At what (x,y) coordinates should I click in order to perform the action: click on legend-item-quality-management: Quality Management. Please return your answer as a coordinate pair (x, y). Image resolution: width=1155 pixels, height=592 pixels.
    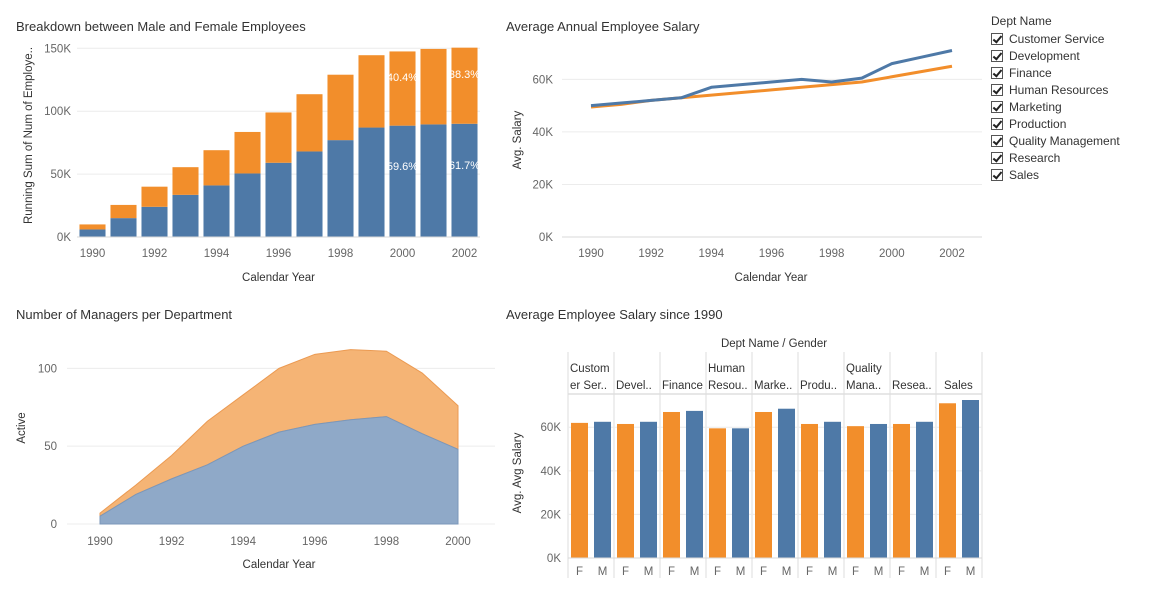
    Looking at the image, I should click on (1055, 140).